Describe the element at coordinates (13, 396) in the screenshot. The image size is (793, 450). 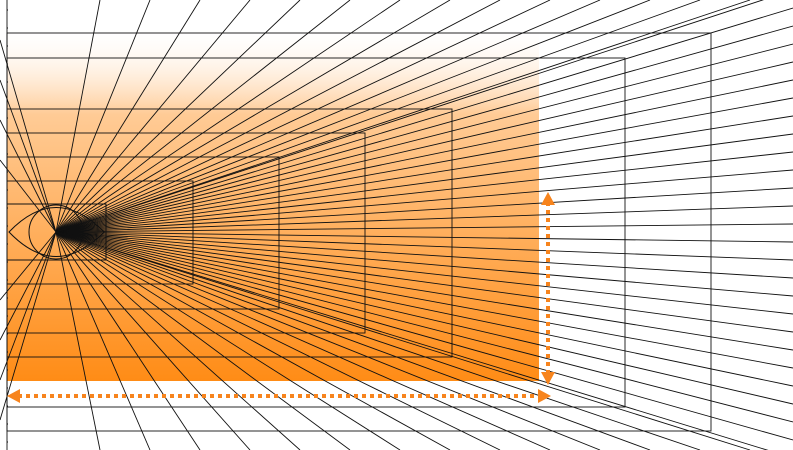
I see `horizontal-arrow-head-left` at that location.